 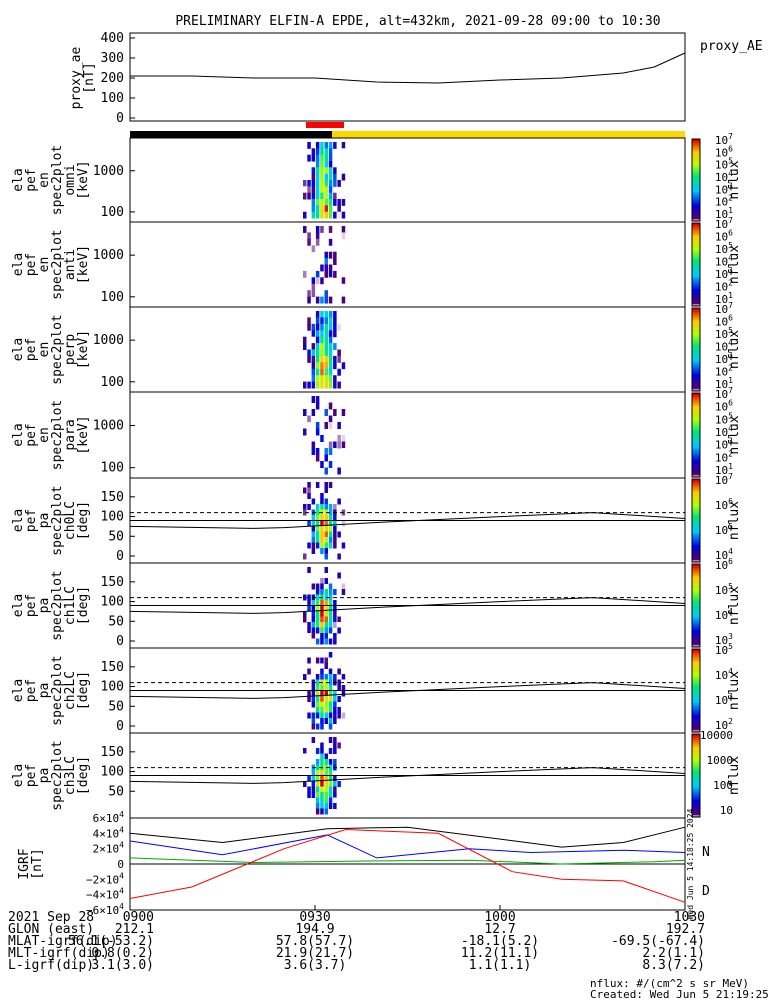 What do you see at coordinates (70, 605) in the screenshot?
I see `spectrogram-ylabel: ch1LC` at bounding box center [70, 605].